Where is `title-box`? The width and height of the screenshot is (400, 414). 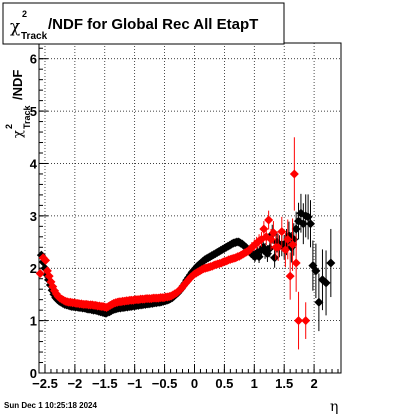 title-box is located at coordinates (143, 23).